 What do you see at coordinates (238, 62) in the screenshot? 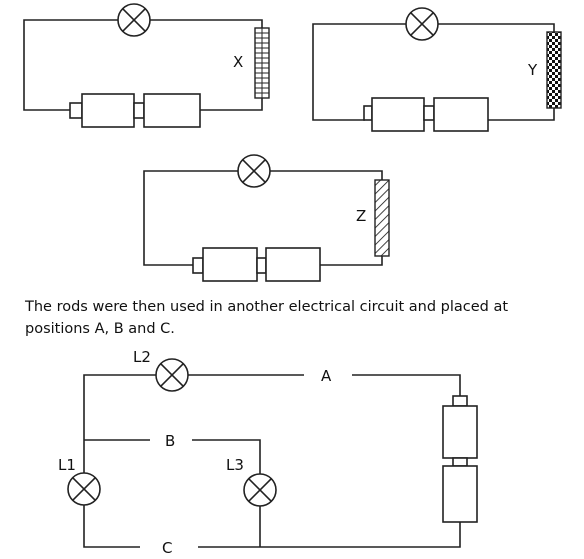
I see `rod-x-label: X` at bounding box center [238, 62].